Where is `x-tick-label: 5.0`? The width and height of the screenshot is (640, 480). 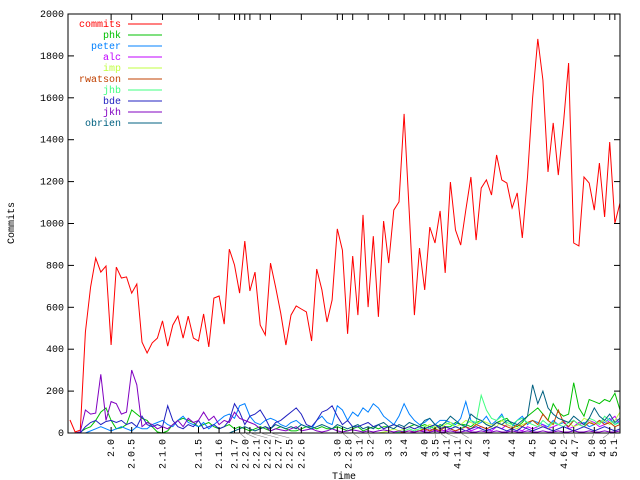 x-tick-label: 5.0 is located at coordinates (593, 448).